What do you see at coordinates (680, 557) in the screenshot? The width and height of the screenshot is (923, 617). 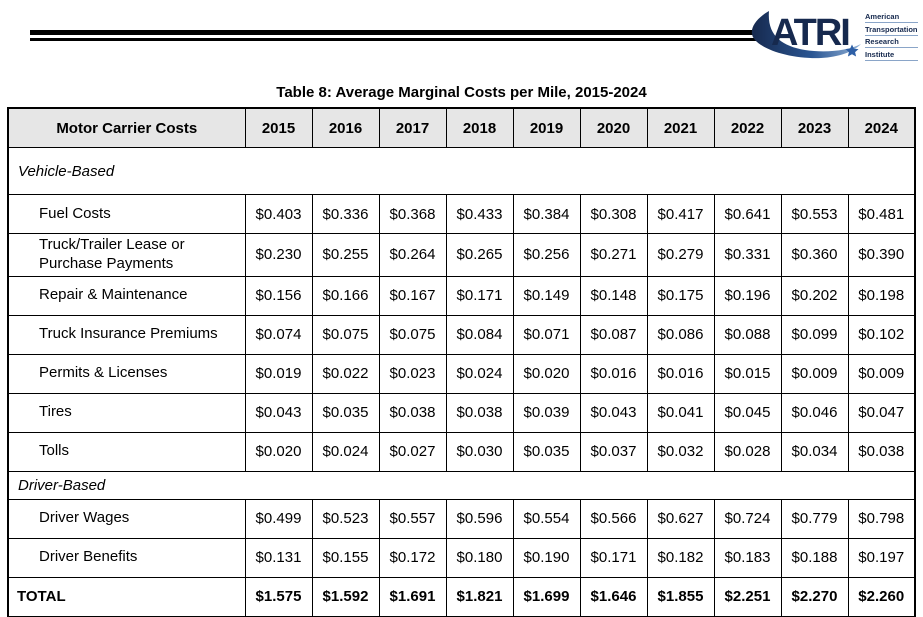 I see `cost-value-cell: $0.182` at bounding box center [680, 557].